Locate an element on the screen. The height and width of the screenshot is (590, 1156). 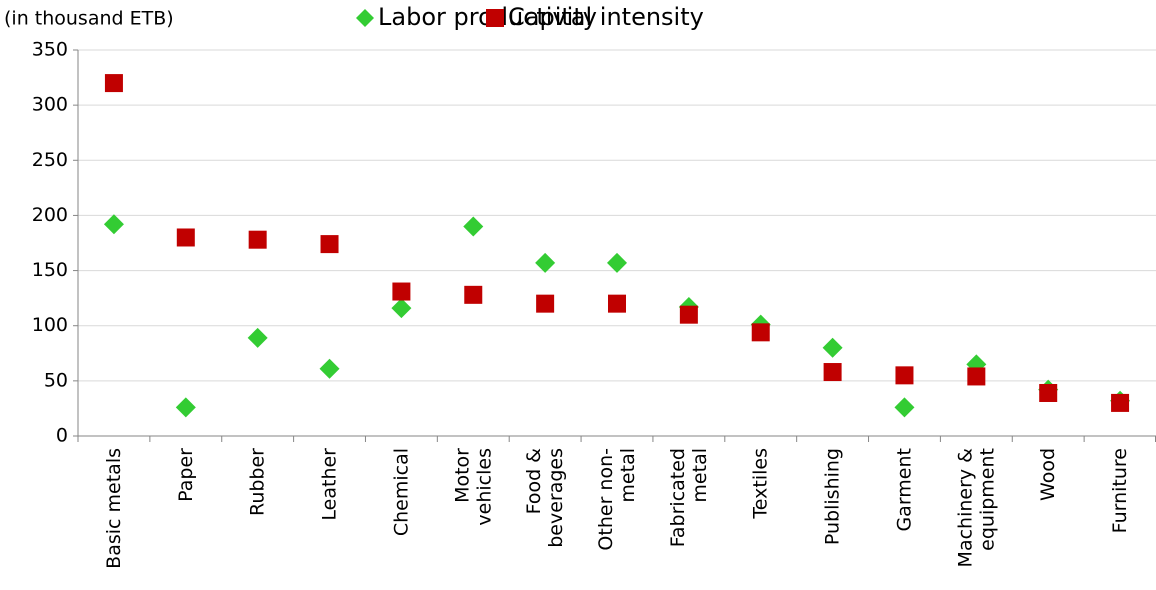
x-tick-label: Paper is located at coordinates (185, 475).